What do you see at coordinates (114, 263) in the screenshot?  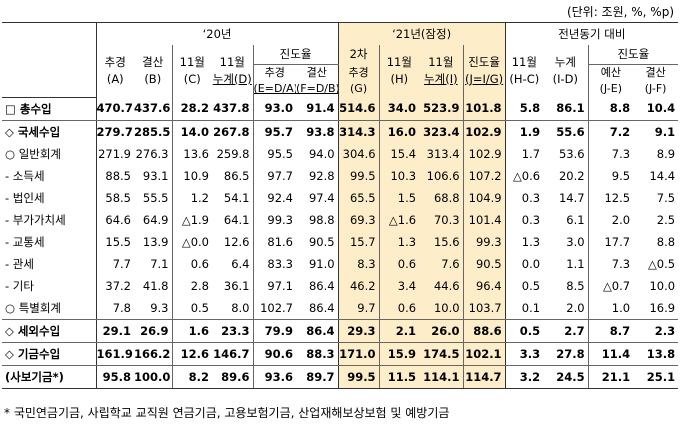 I see `cell-c1: 7.7` at bounding box center [114, 263].